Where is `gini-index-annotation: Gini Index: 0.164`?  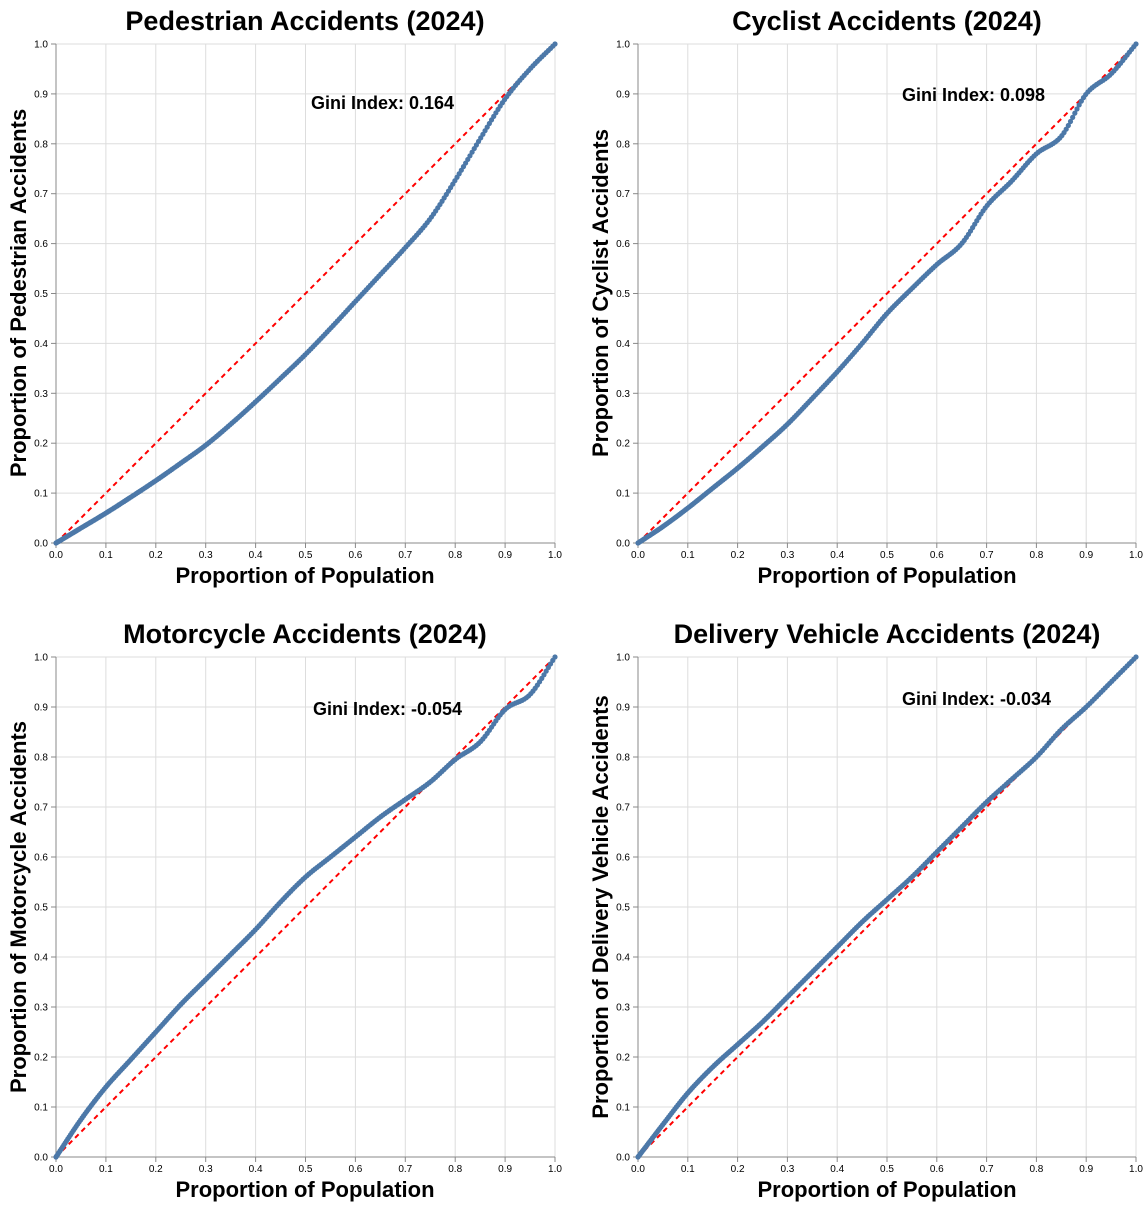
gini-index-annotation: Gini Index: 0.164 is located at coordinates (382, 103).